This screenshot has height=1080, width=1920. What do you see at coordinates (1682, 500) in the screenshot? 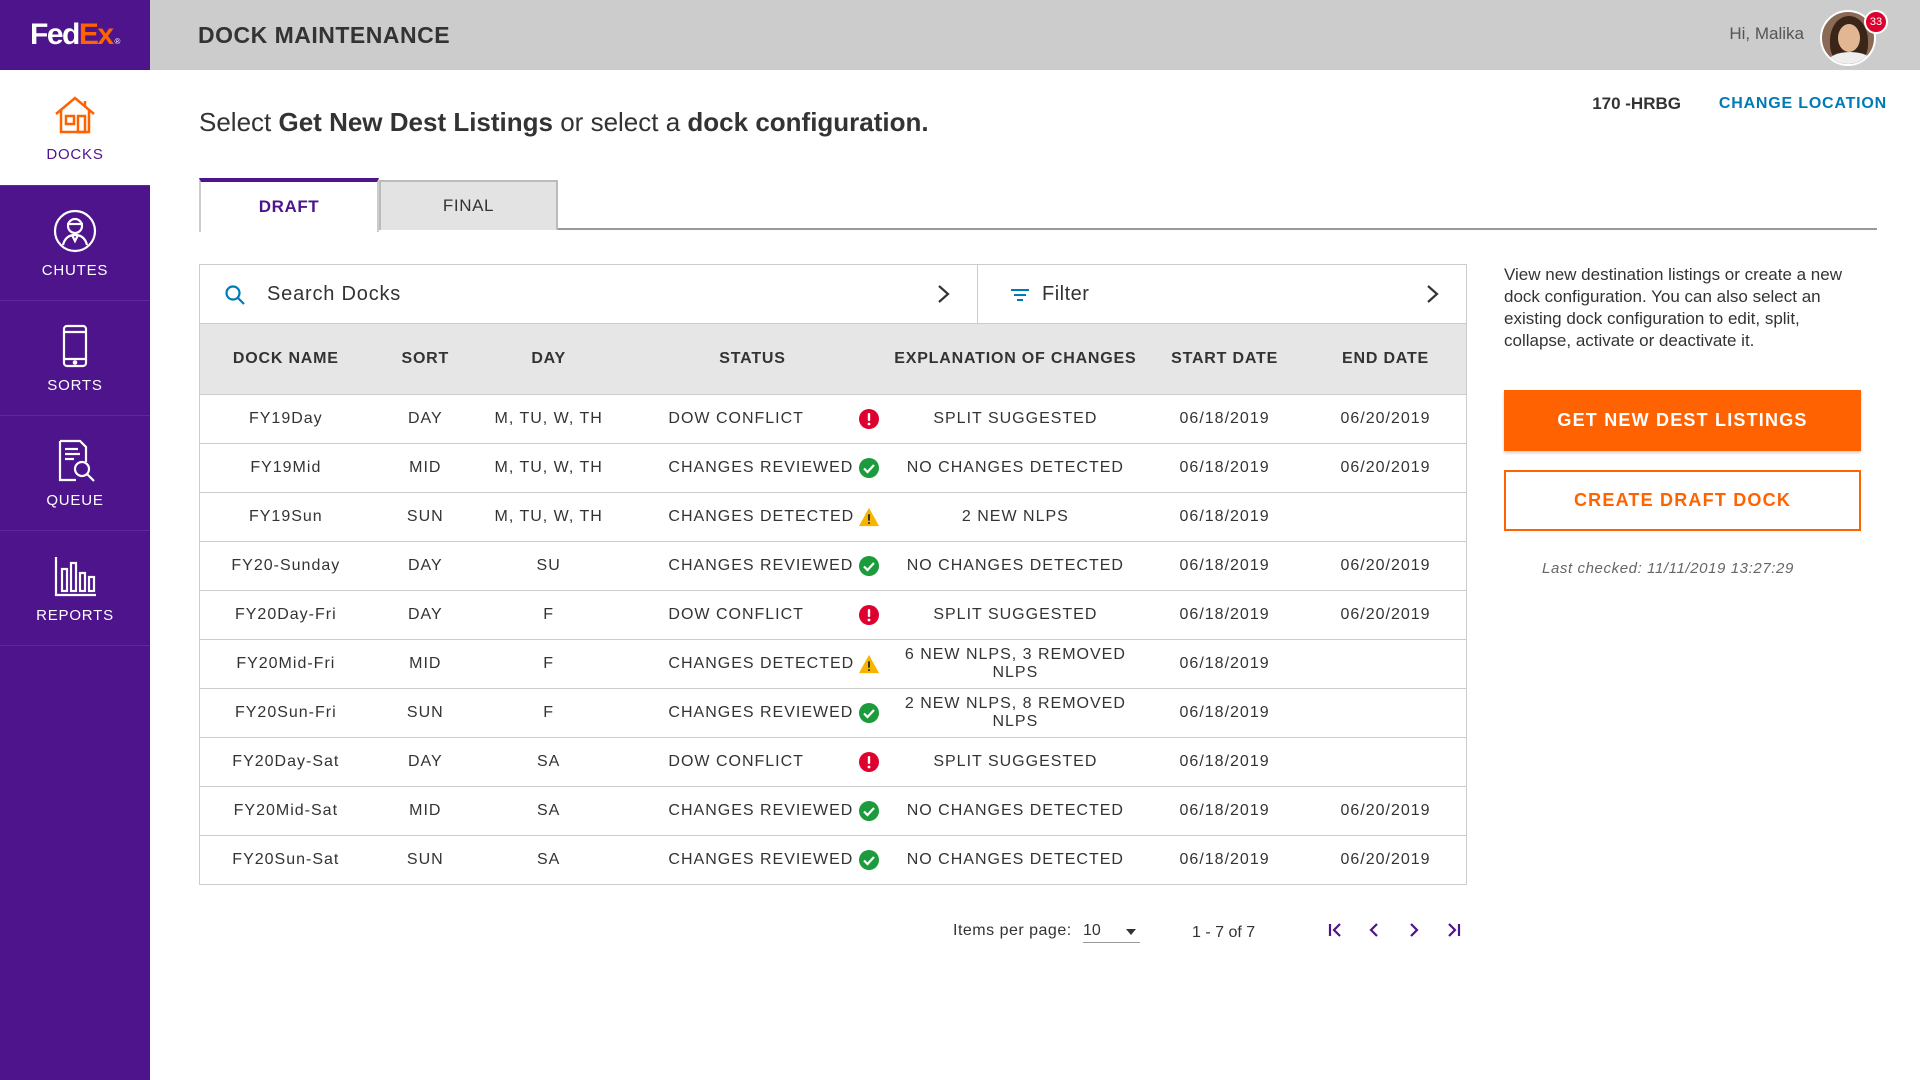
I see `create-draft-dock-button: CREATE DRAFT DOCK` at bounding box center [1682, 500].